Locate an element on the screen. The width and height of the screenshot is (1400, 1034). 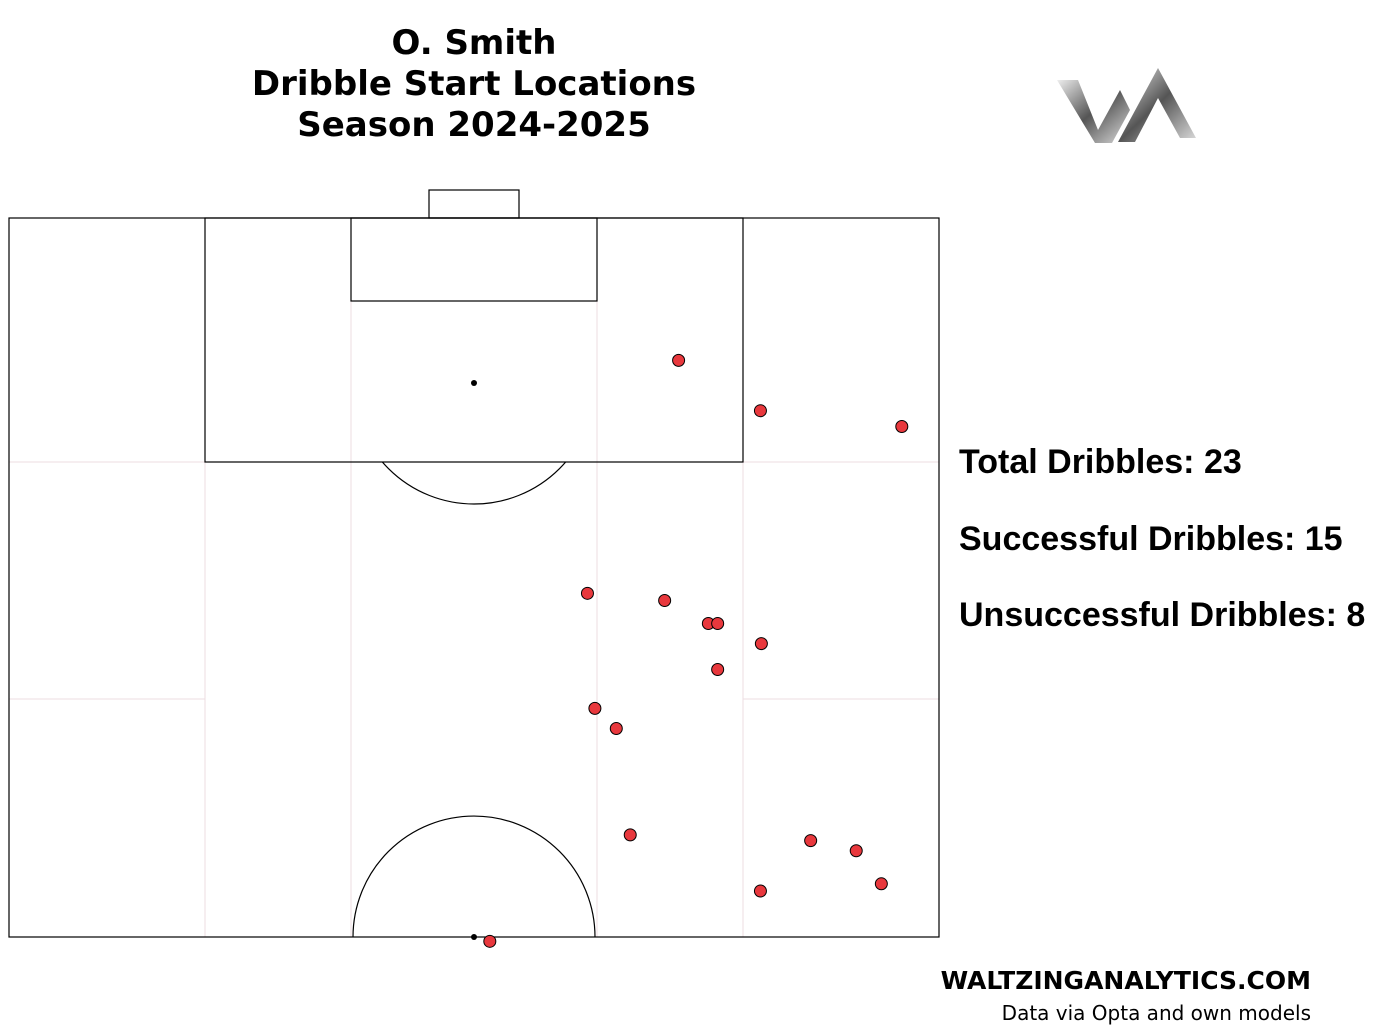
stat-text: Total Dribbles: 23 is located at coordinates (1100, 462).